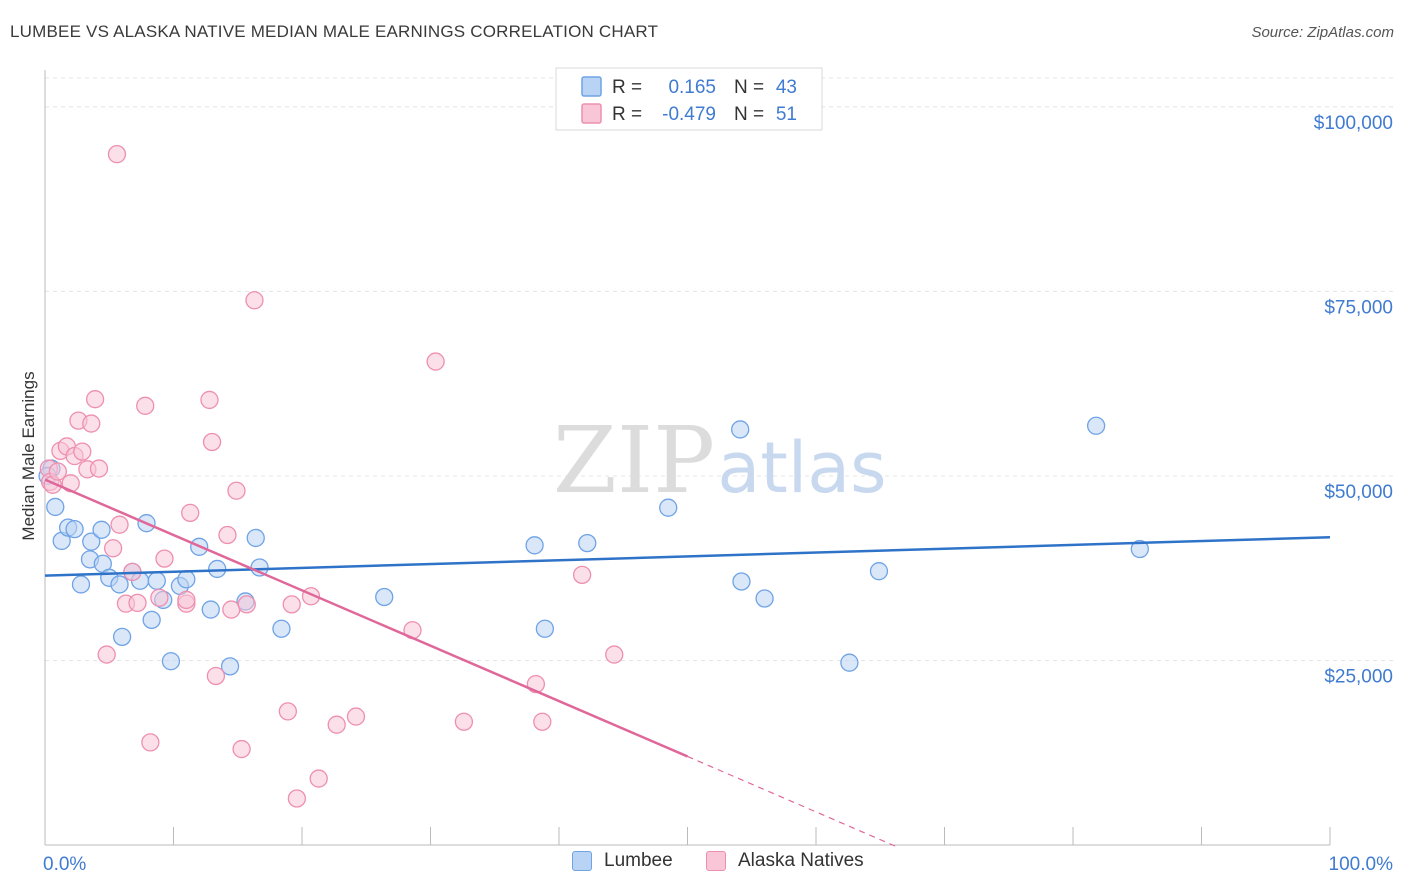  Describe the element at coordinates (1353, 123) in the screenshot. I see `y-tick-label-3: $100,000` at that location.